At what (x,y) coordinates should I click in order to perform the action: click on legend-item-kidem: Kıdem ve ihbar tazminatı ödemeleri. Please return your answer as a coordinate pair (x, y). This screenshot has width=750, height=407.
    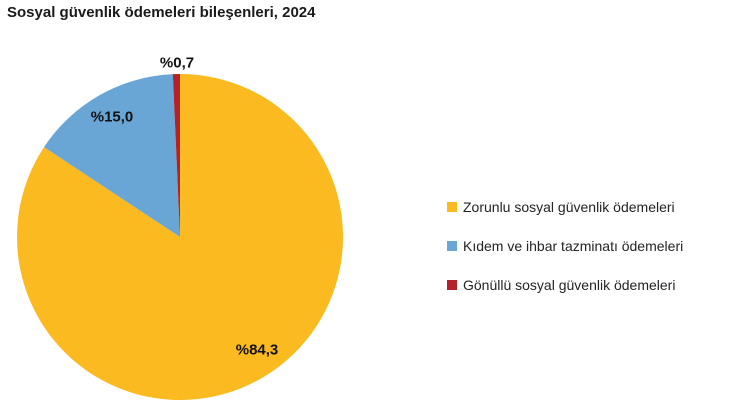
    Looking at the image, I should click on (565, 245).